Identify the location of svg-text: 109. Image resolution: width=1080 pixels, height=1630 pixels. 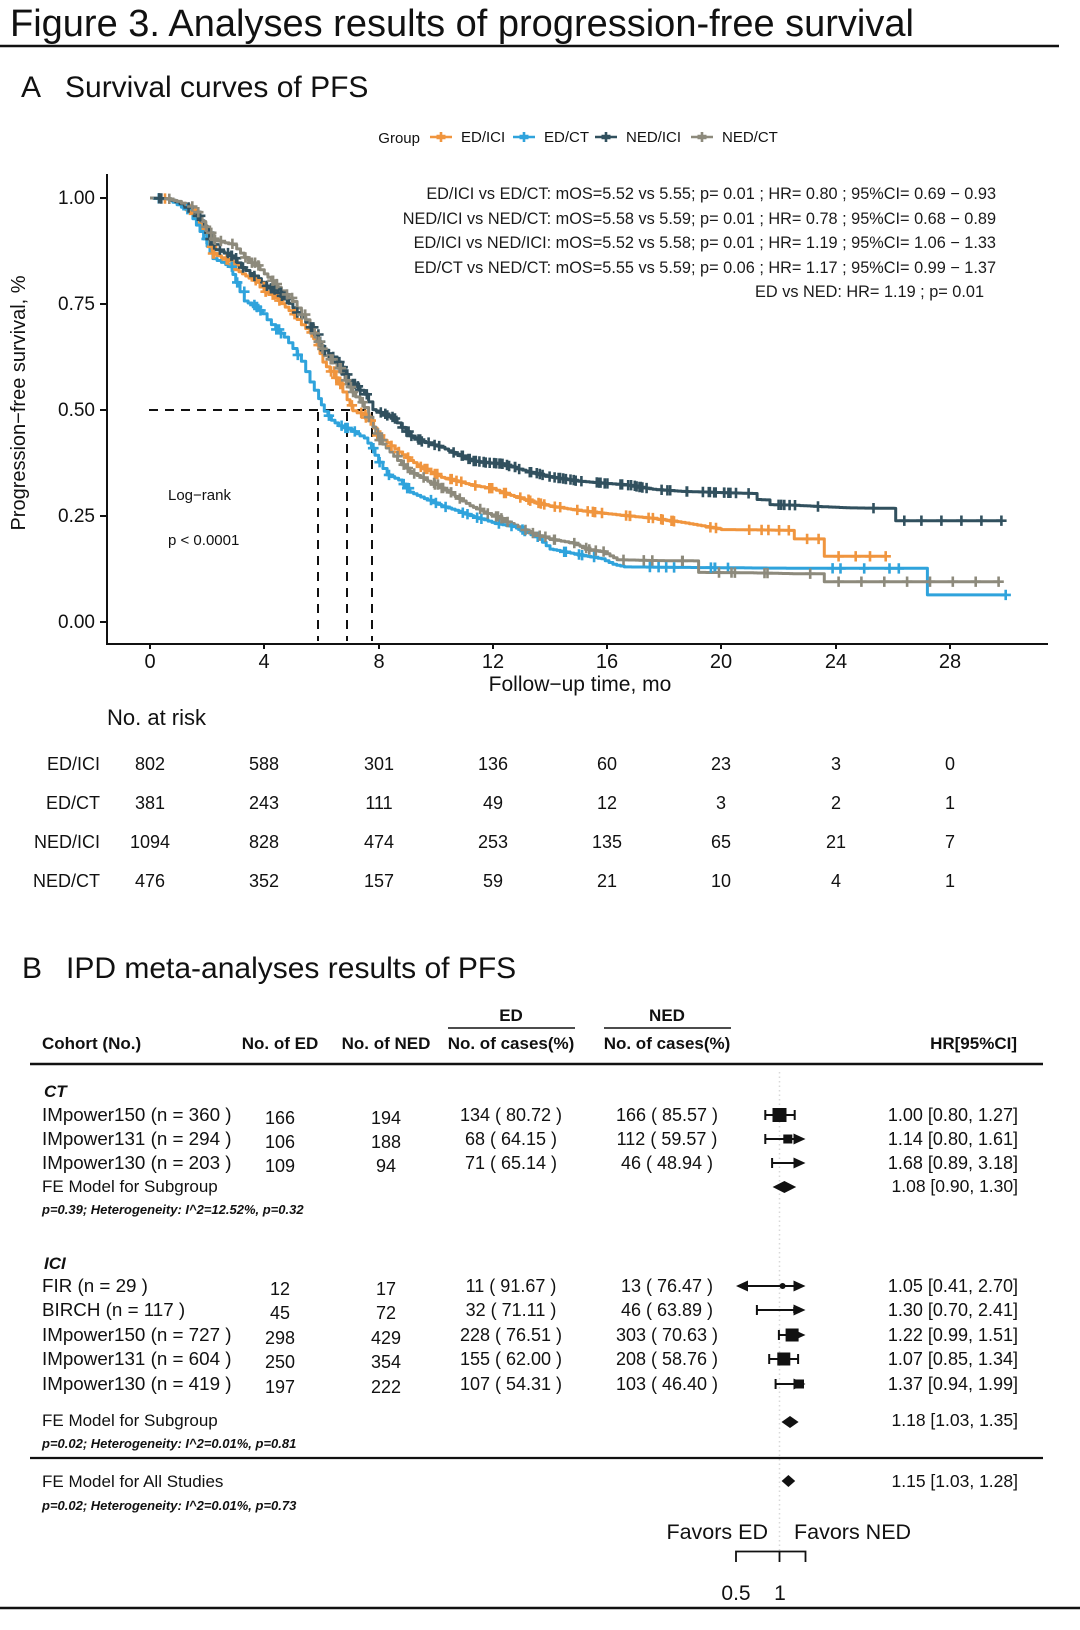
(280, 1166).